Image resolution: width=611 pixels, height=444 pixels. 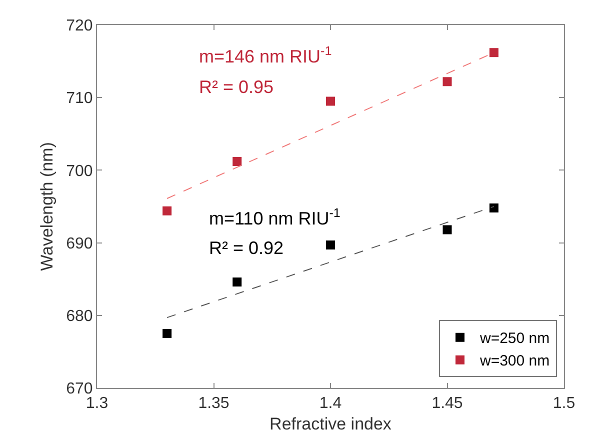 What do you see at coordinates (331, 424) in the screenshot?
I see `x-axis-title: Refractive index` at bounding box center [331, 424].